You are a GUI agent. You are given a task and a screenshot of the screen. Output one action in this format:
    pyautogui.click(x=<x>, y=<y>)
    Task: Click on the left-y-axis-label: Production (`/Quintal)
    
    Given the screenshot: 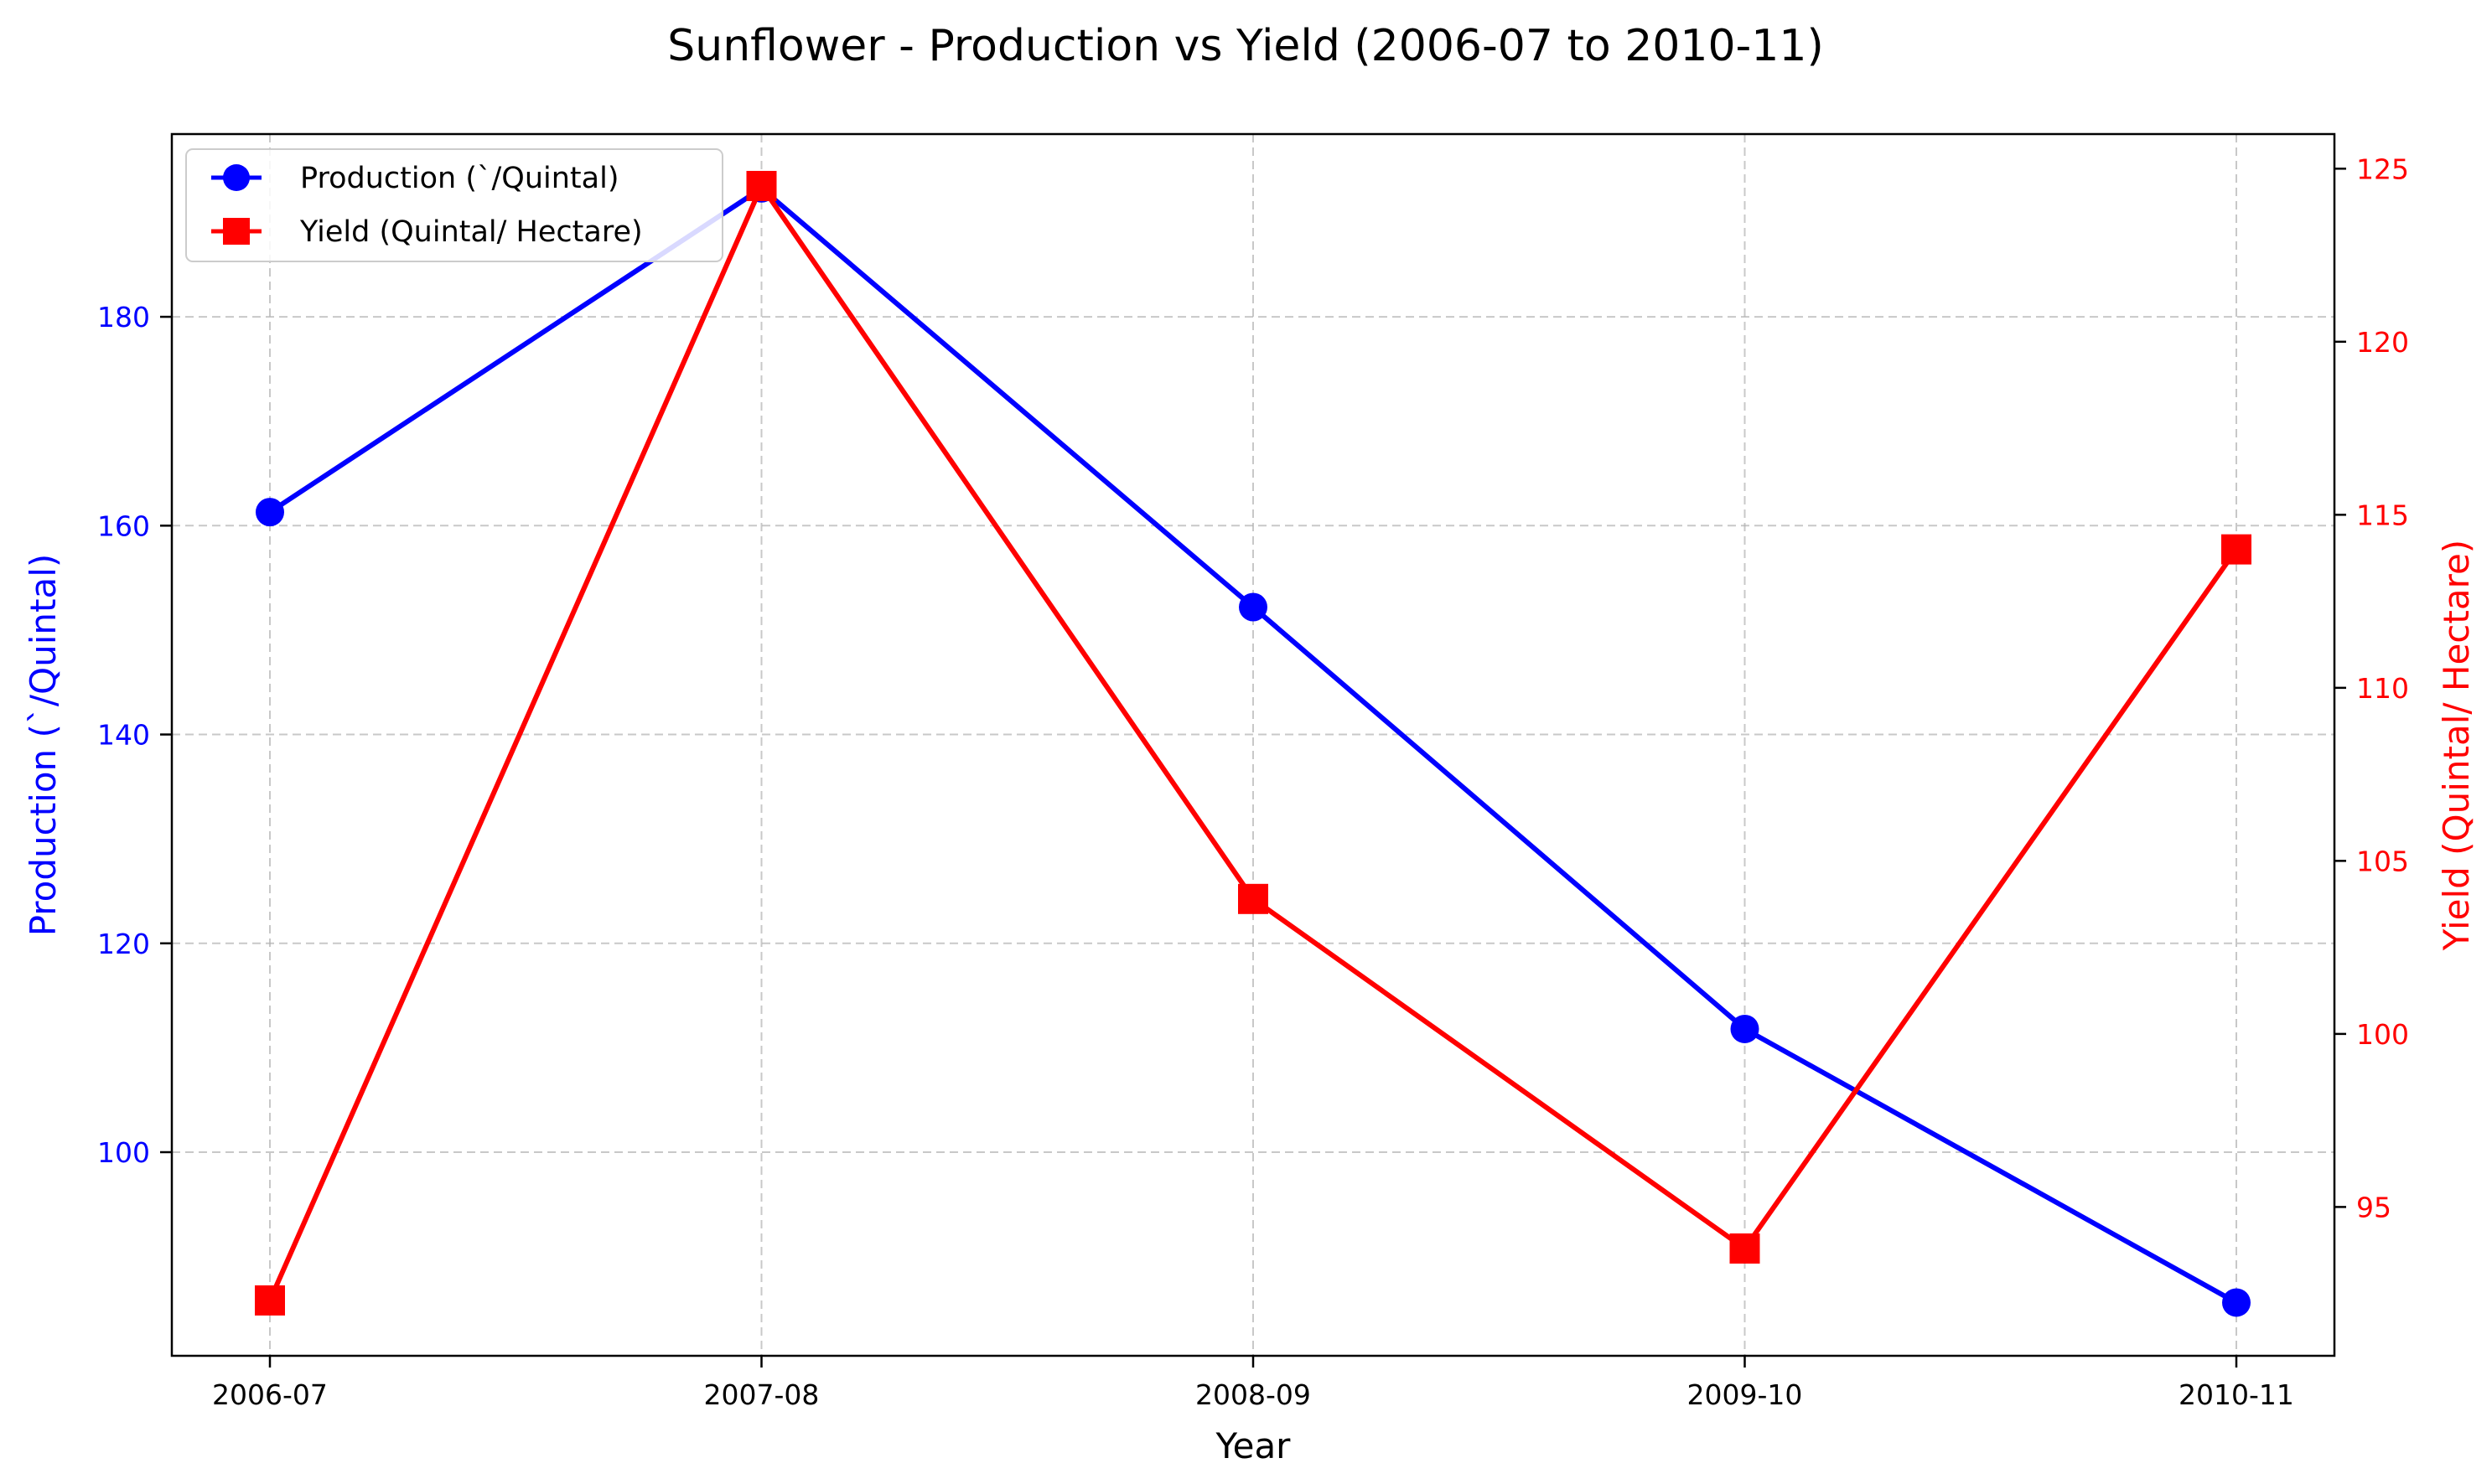 What is the action you would take?
    pyautogui.click(x=43, y=745)
    